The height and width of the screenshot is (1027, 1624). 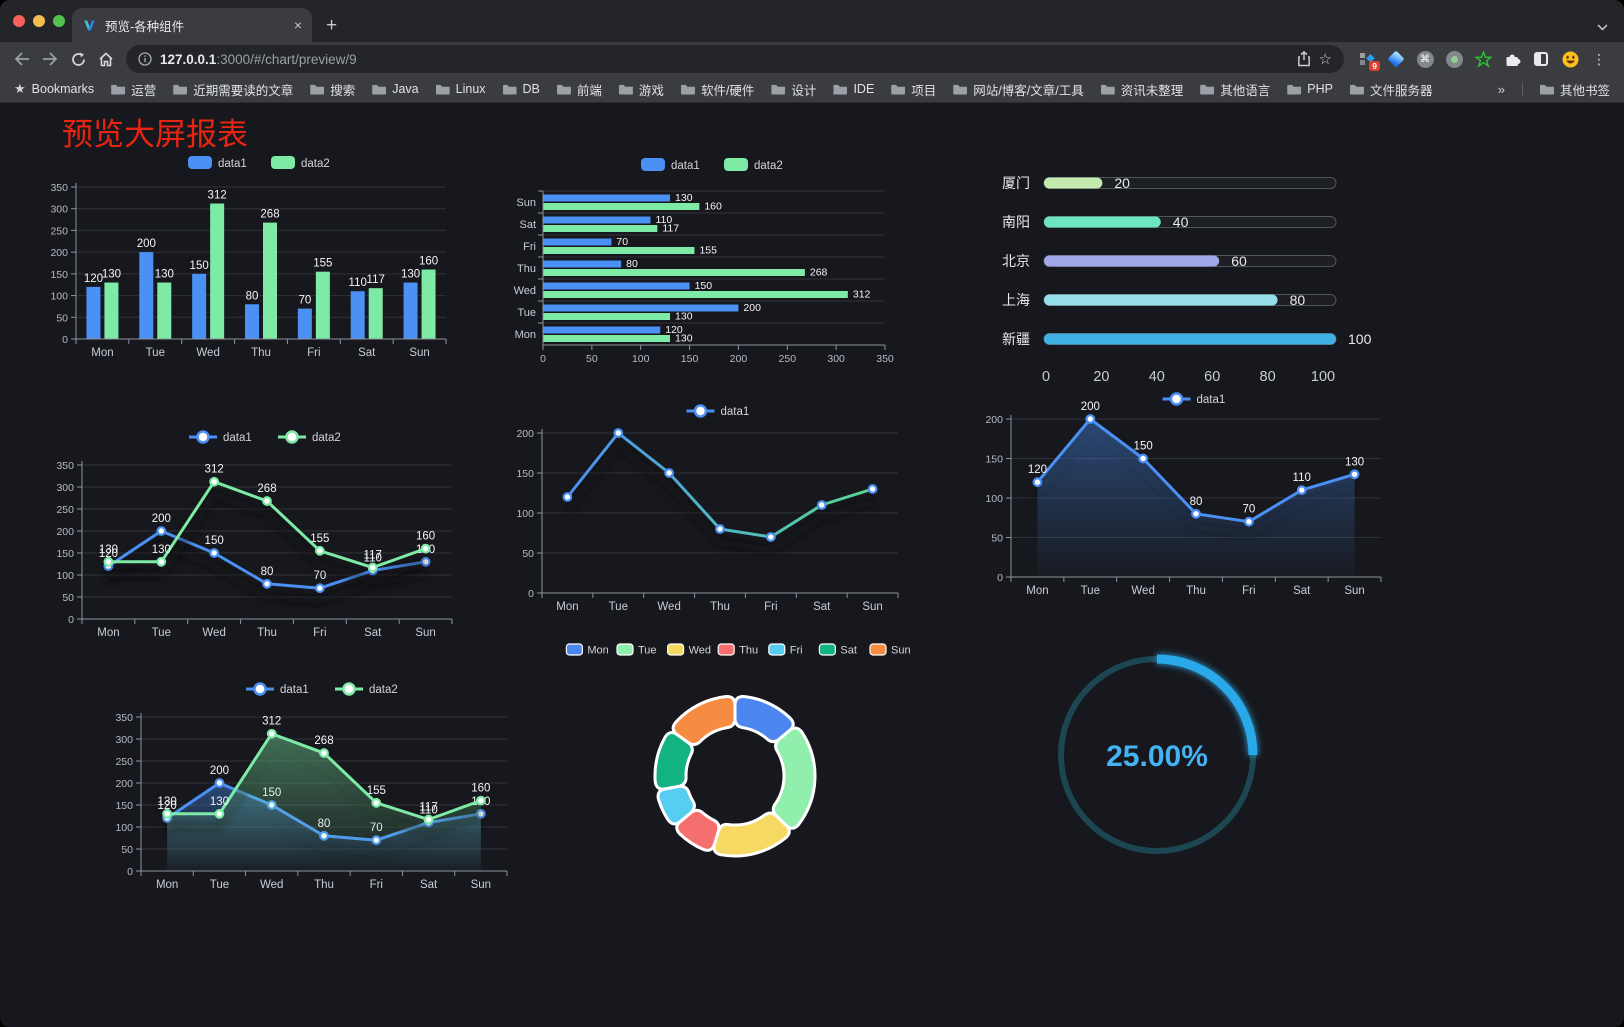 What do you see at coordinates (1501, 89) in the screenshot?
I see `bookmarks-overflow-chevron: »` at bounding box center [1501, 89].